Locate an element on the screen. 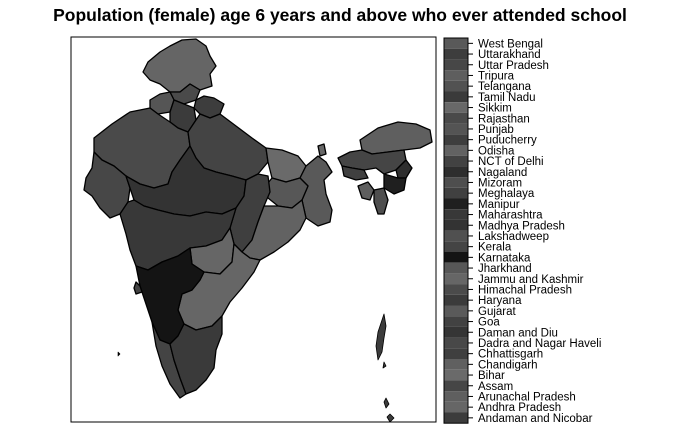  legend-label: Punjab is located at coordinates (496, 130).